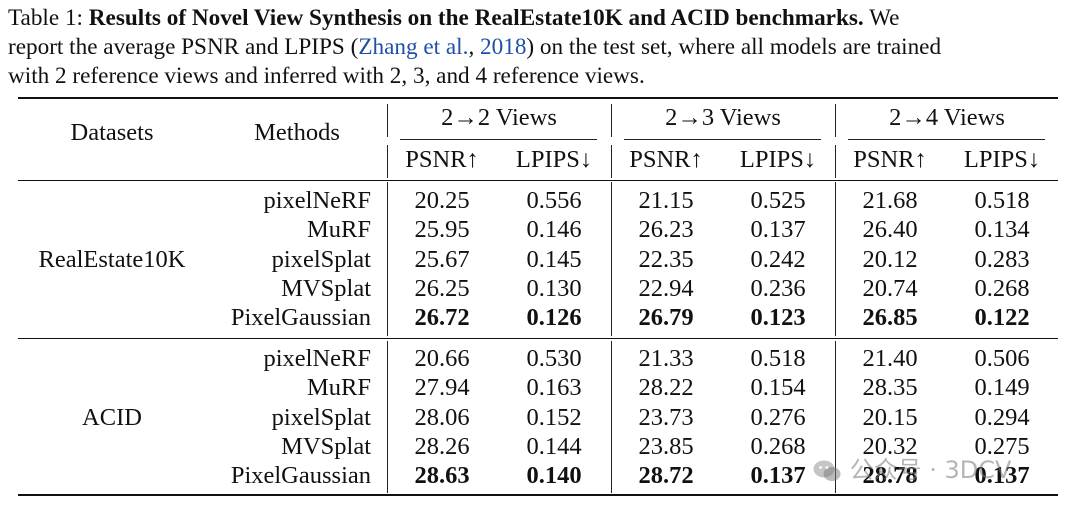 This screenshot has width=1080, height=509. I want to click on caption-text: report the average PSNR and LPIPS (, so click(183, 47).